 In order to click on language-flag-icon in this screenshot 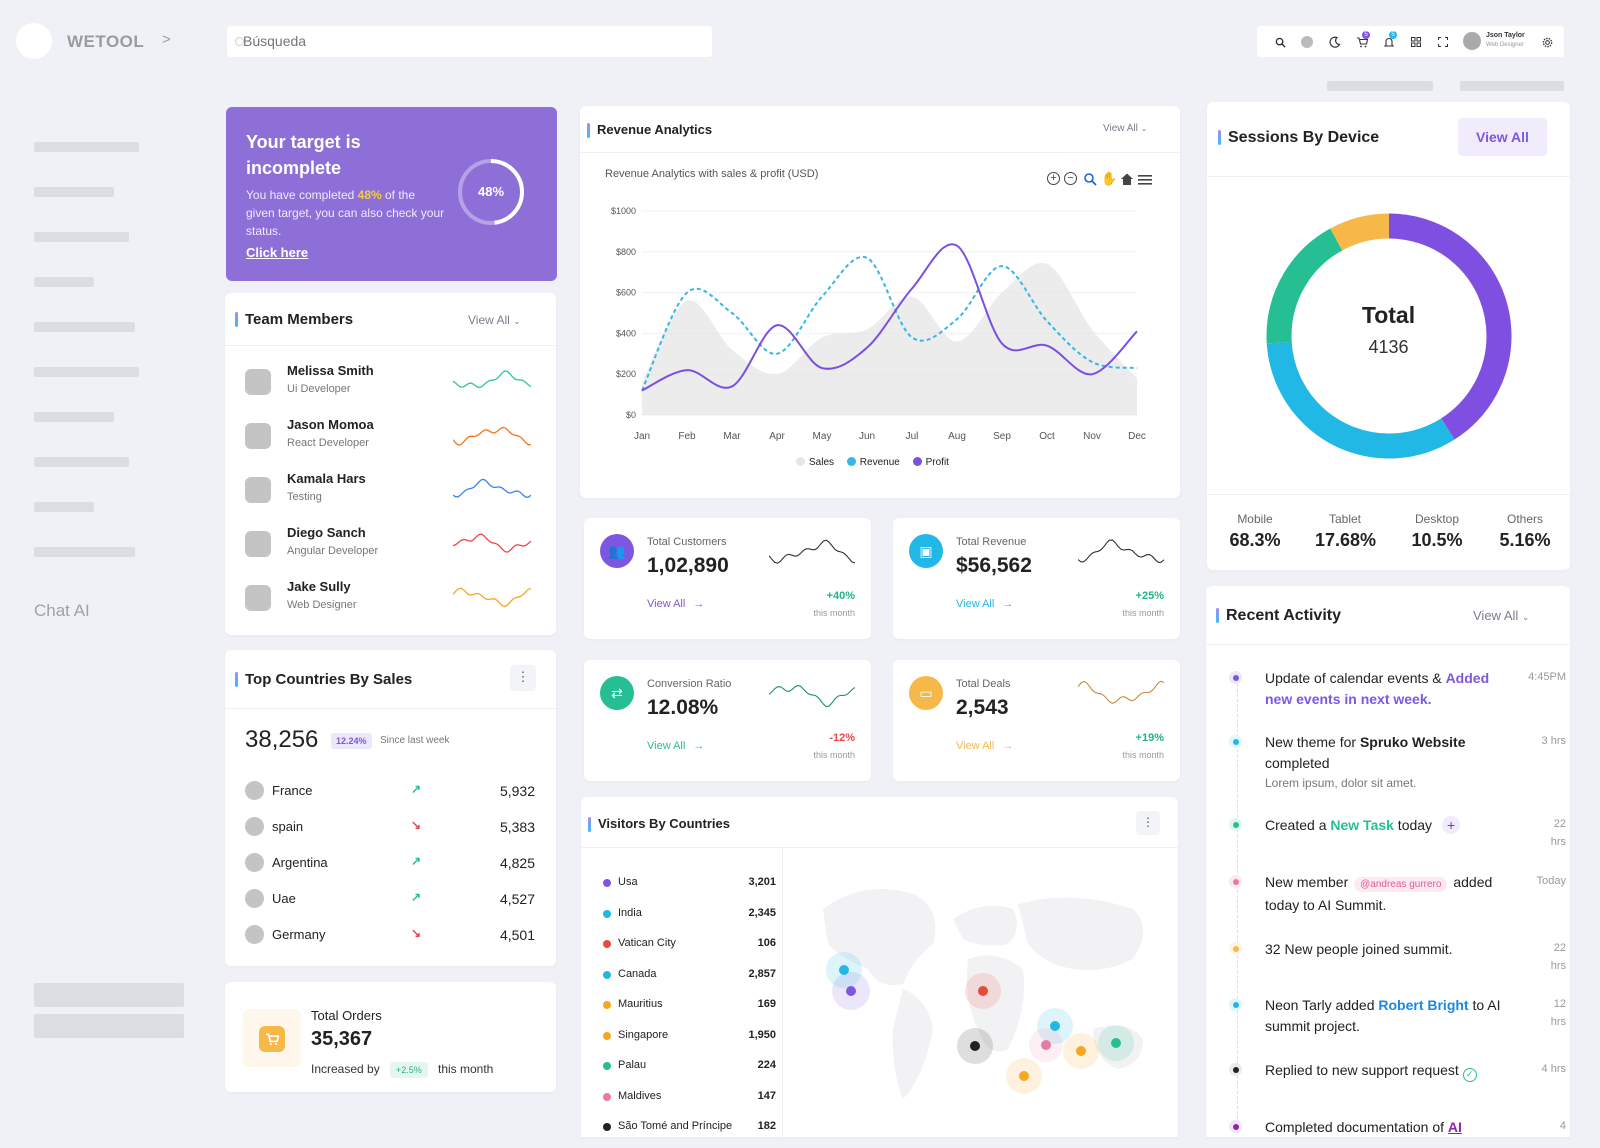, I will do `click(1307, 42)`.